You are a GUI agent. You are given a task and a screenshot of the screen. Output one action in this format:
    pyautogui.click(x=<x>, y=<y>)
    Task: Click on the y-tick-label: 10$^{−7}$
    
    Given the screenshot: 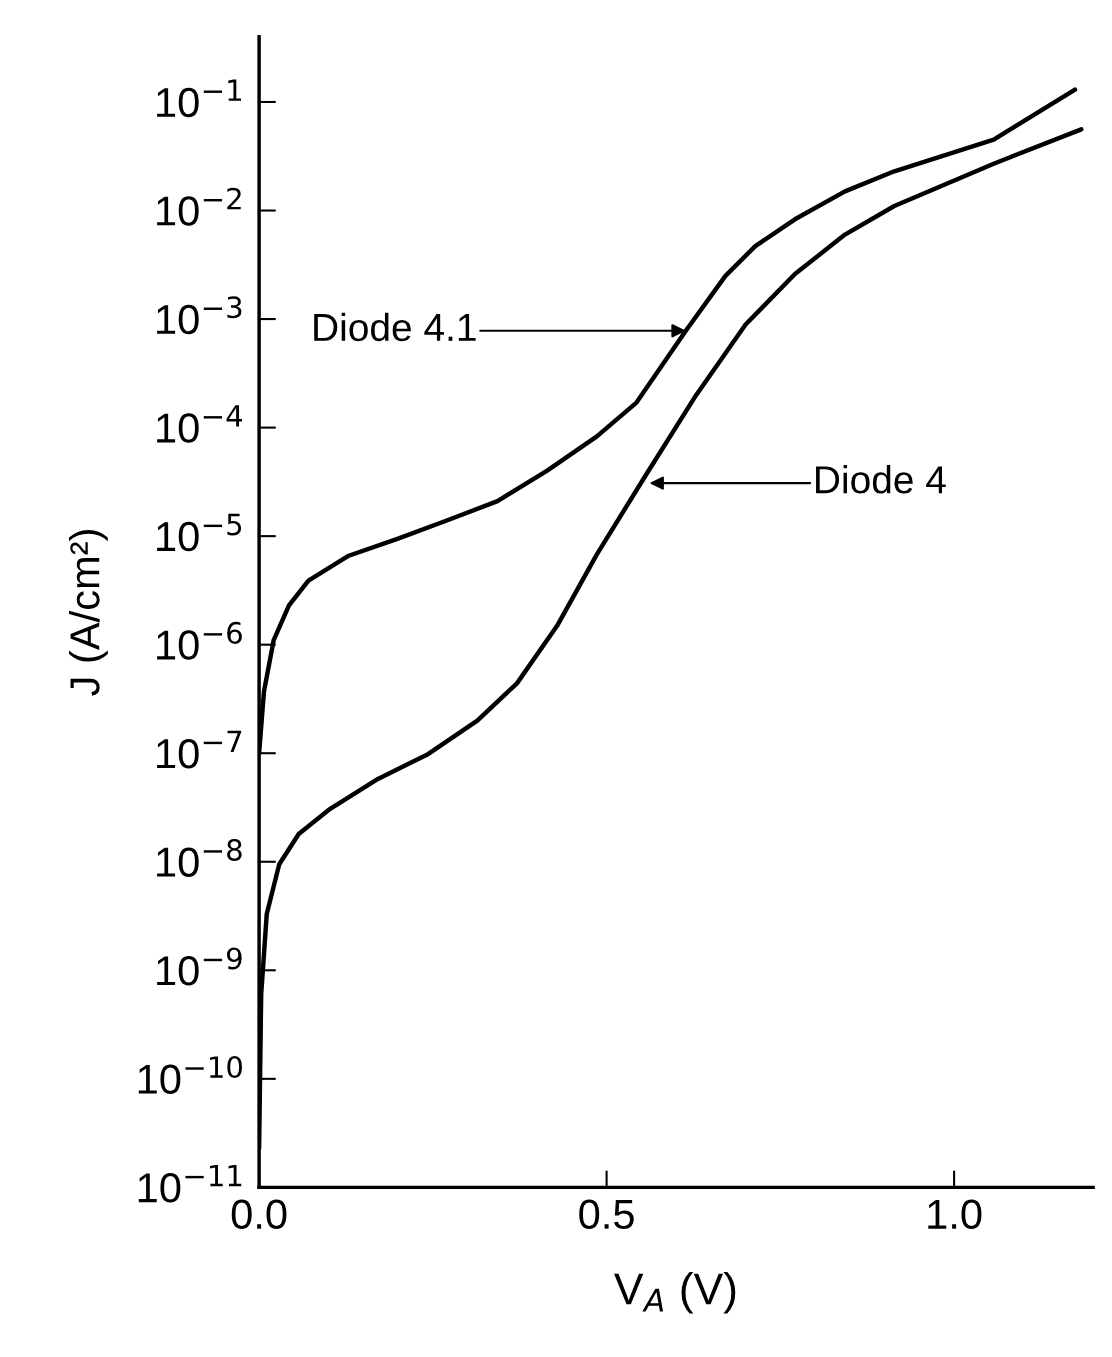 What is the action you would take?
    pyautogui.click(x=199, y=749)
    